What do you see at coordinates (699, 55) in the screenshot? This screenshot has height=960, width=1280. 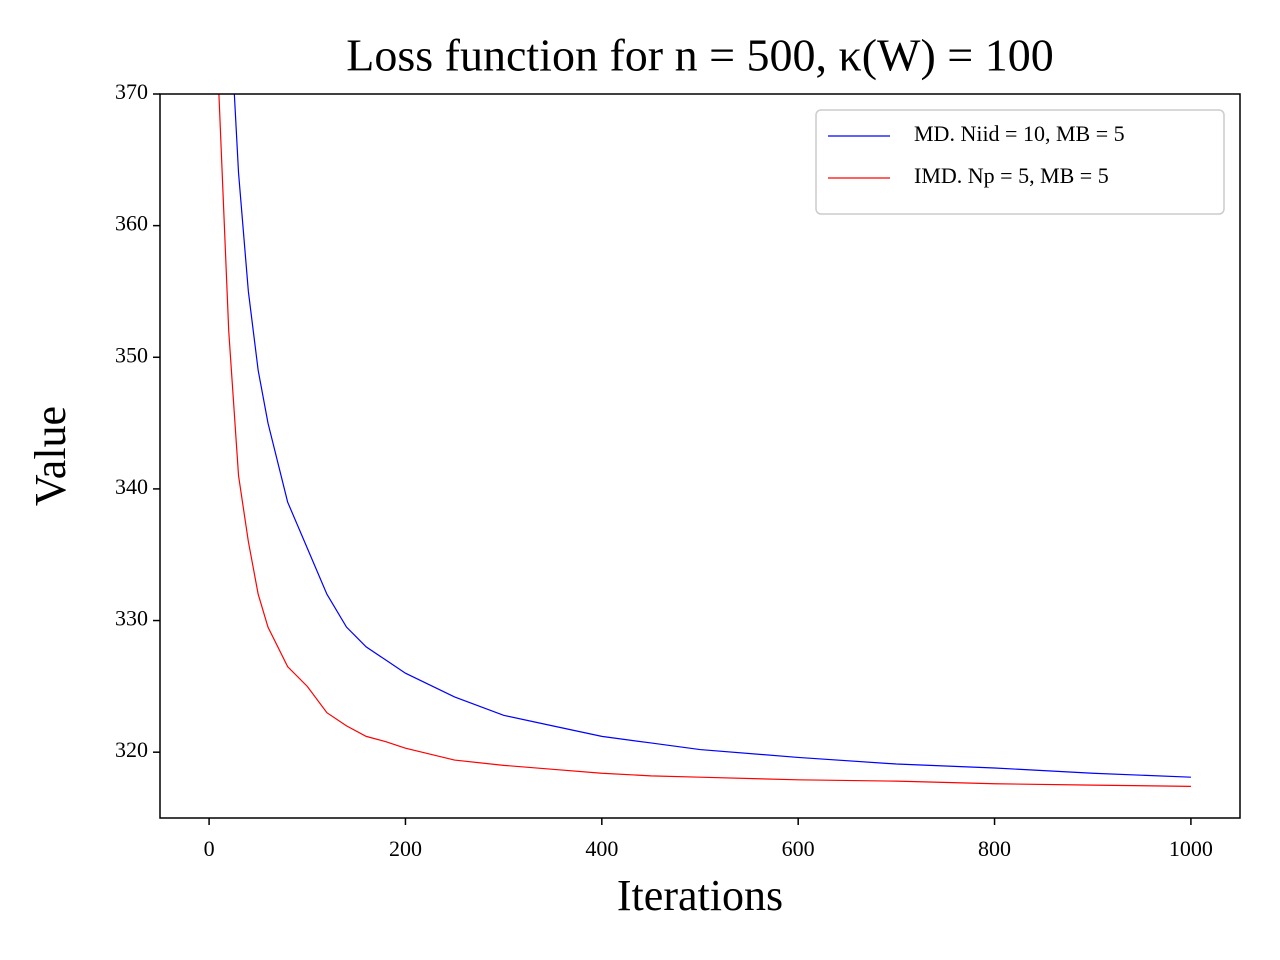 I see `chart-title: Loss function for n = 500, κ(W) = 100` at bounding box center [699, 55].